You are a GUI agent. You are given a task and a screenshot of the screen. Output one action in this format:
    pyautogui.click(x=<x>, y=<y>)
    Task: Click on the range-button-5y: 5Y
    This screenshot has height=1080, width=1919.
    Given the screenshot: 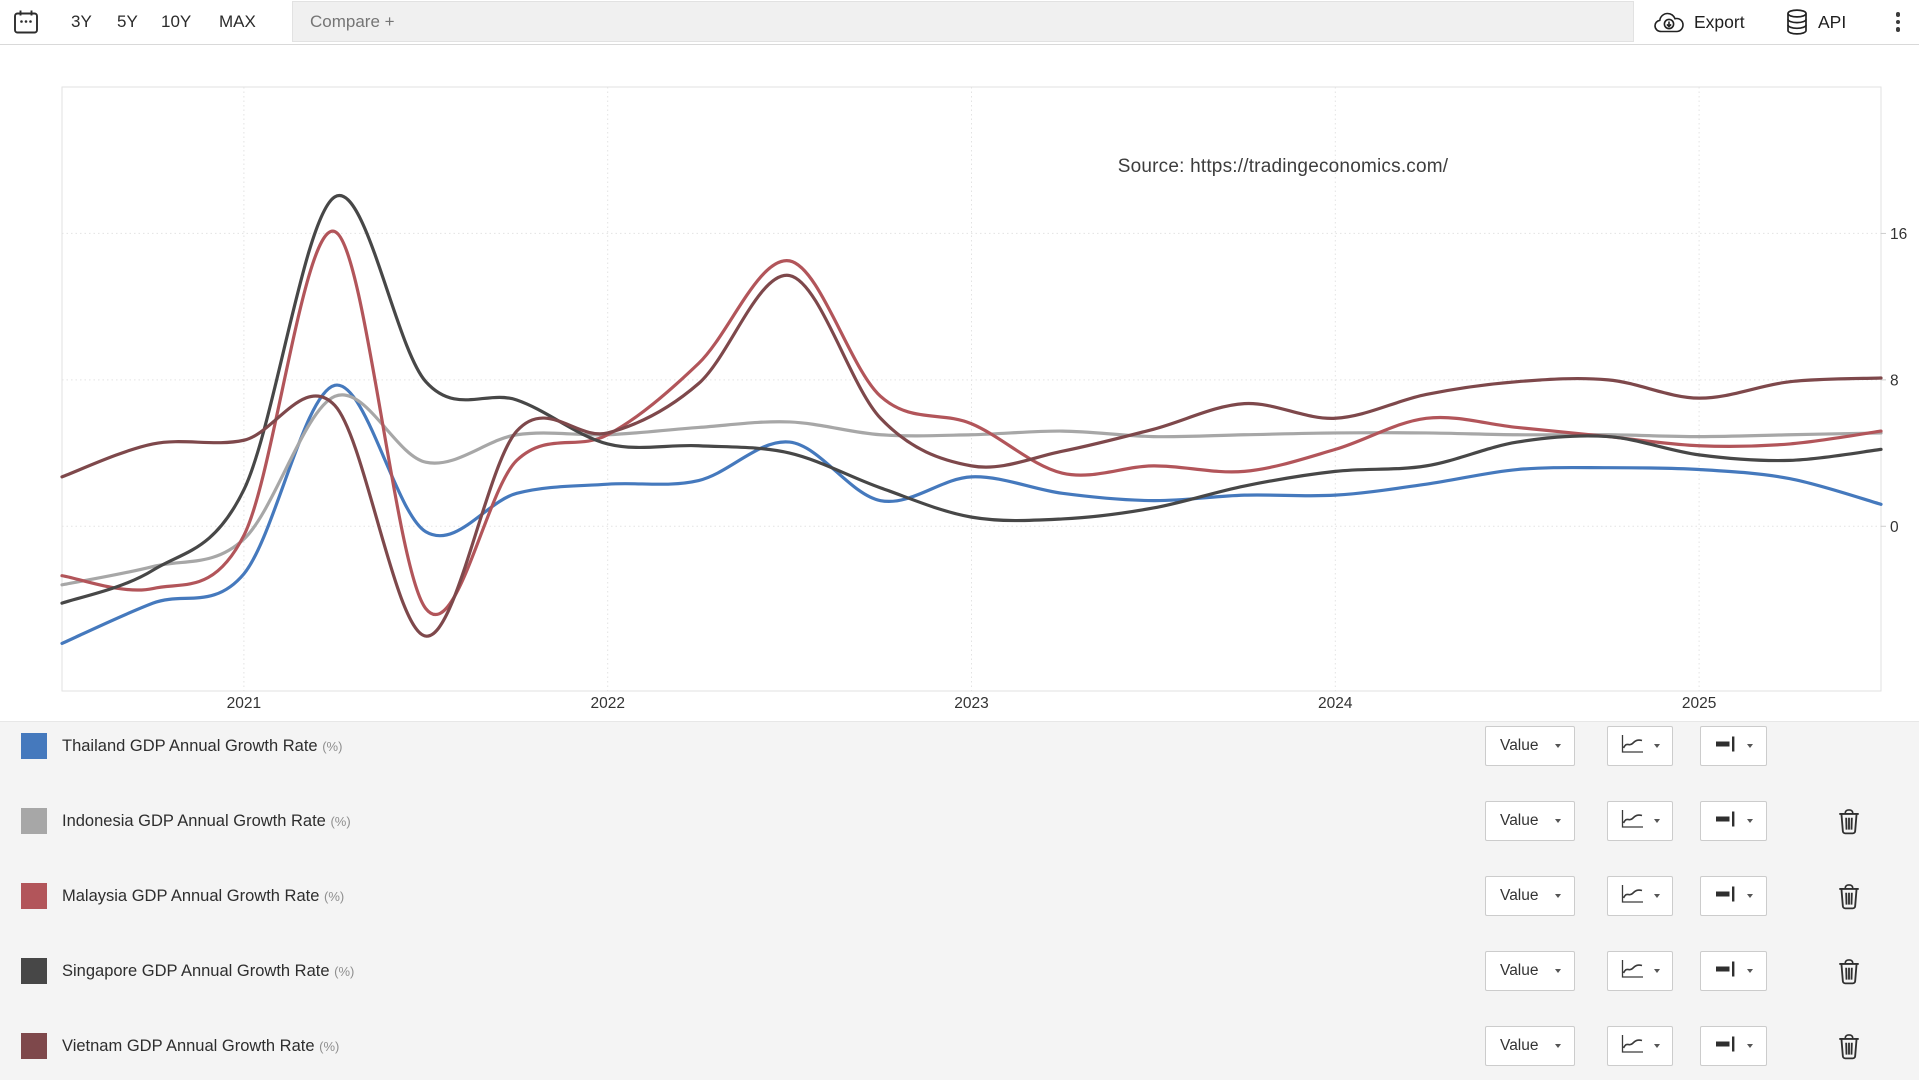 What is the action you would take?
    pyautogui.click(x=127, y=22)
    